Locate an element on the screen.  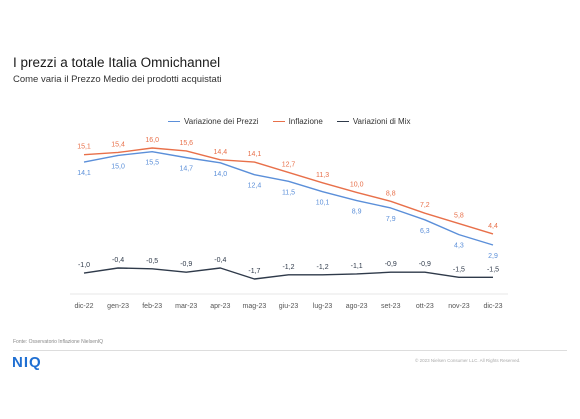
legend-item-inflazione: Inflazione is located at coordinates (297, 121).